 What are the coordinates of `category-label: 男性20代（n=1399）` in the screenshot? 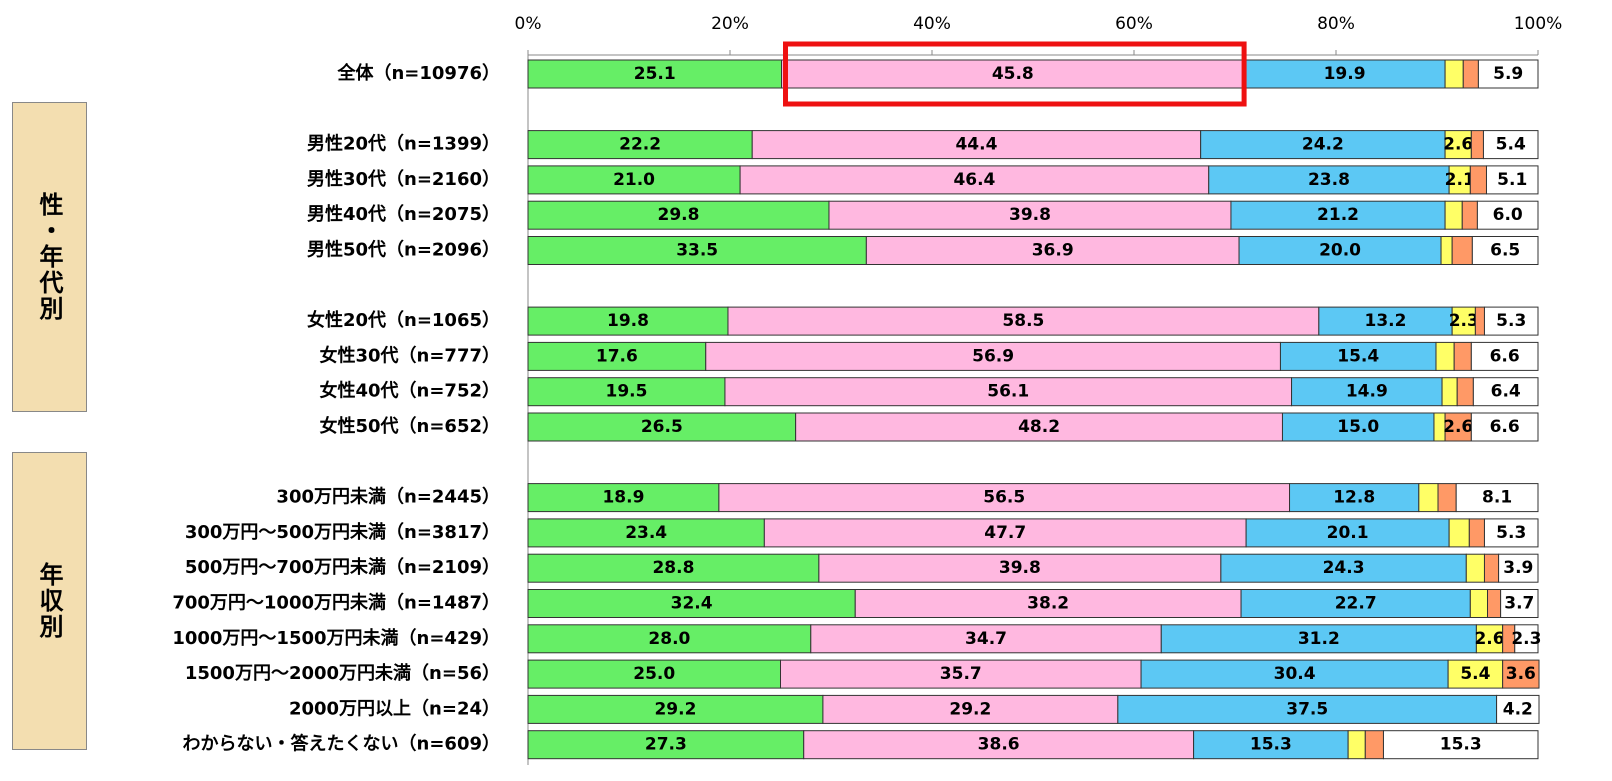 It's located at (403, 144).